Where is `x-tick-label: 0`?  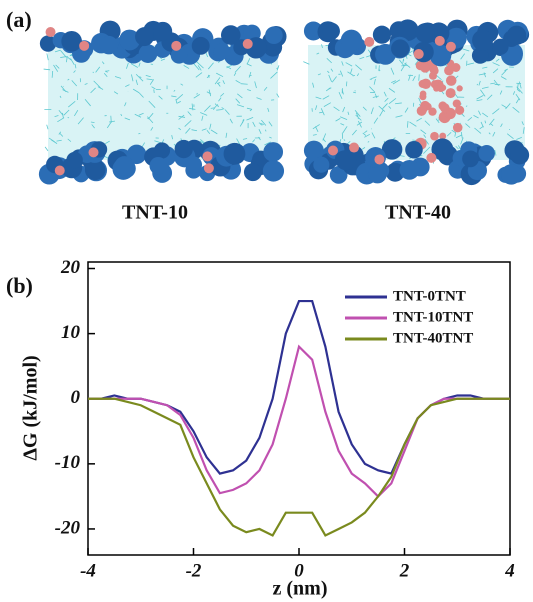 x-tick-label: 0 is located at coordinates (299, 570).